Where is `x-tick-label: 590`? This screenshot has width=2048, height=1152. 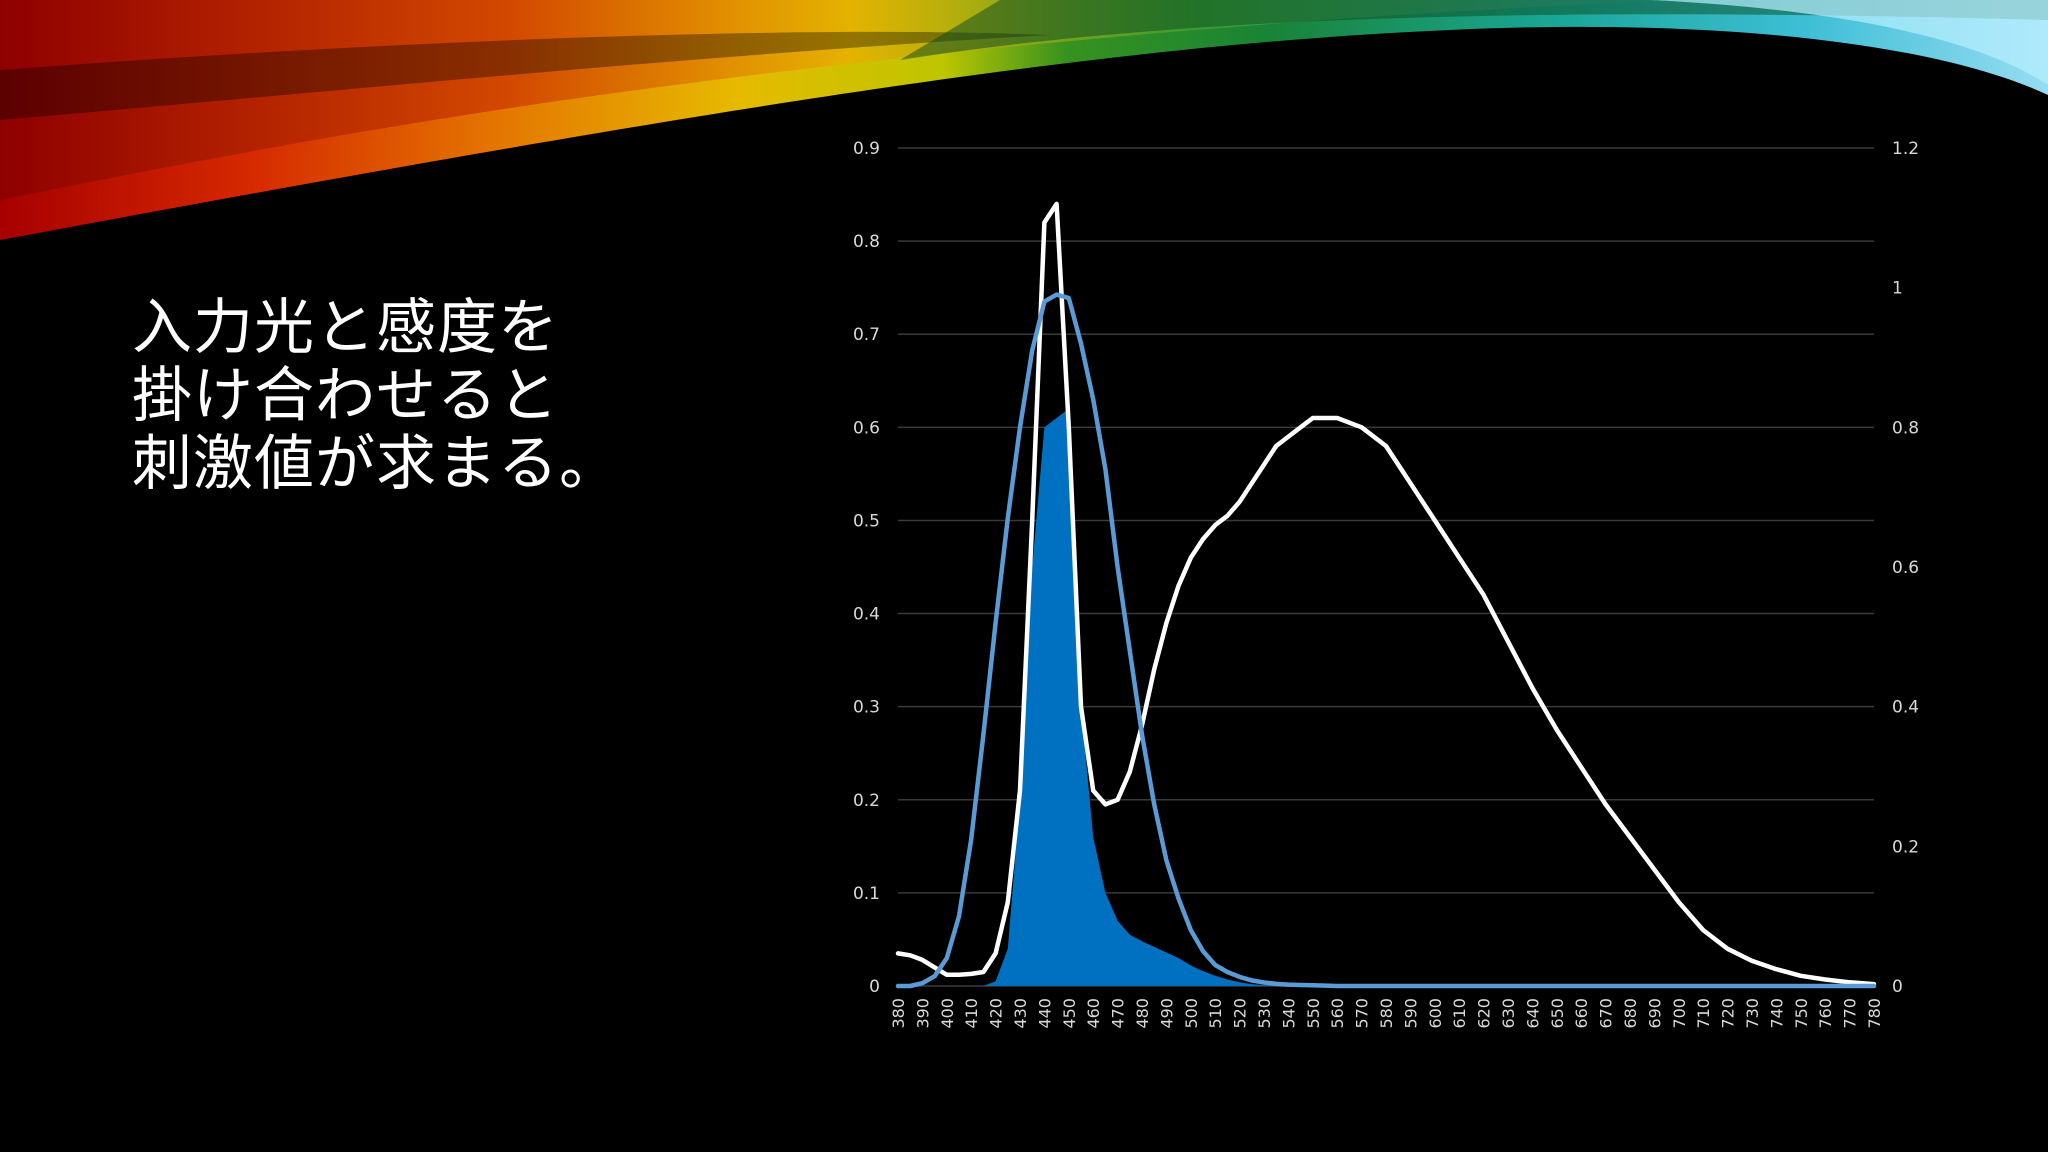 x-tick-label: 590 is located at coordinates (1410, 1013).